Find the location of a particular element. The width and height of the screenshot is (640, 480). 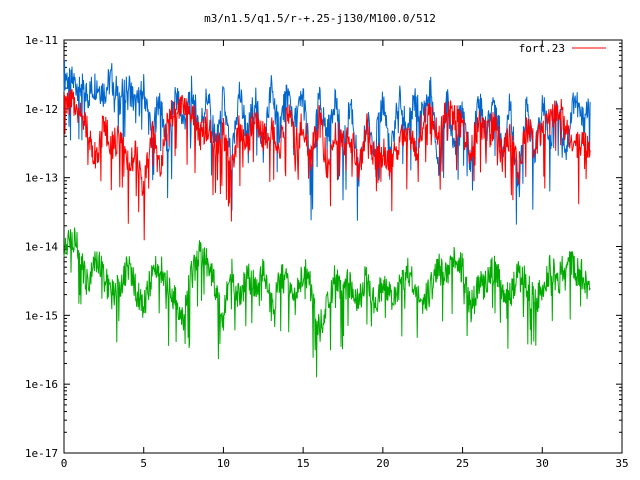

chart-title: m3/n1.5/q1.5/r-+.25-j130/M100.0/512 is located at coordinates (320, 18).